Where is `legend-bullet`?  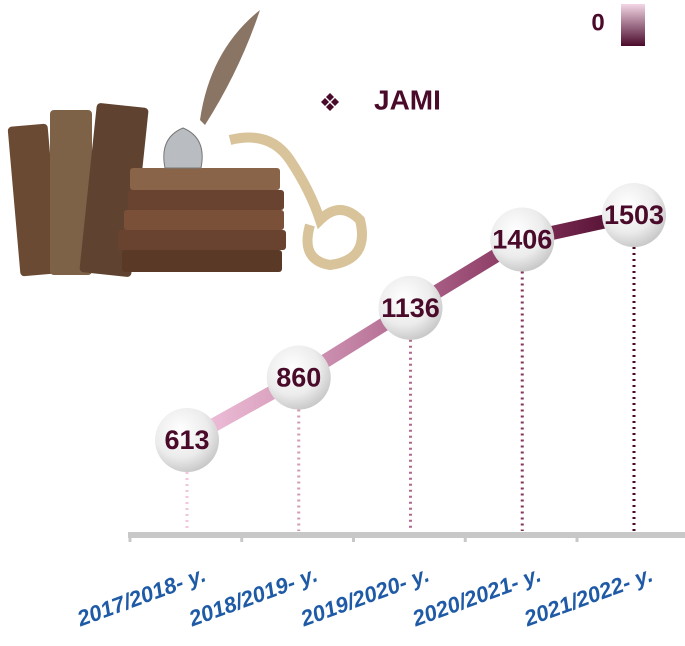 legend-bullet is located at coordinates (330, 102).